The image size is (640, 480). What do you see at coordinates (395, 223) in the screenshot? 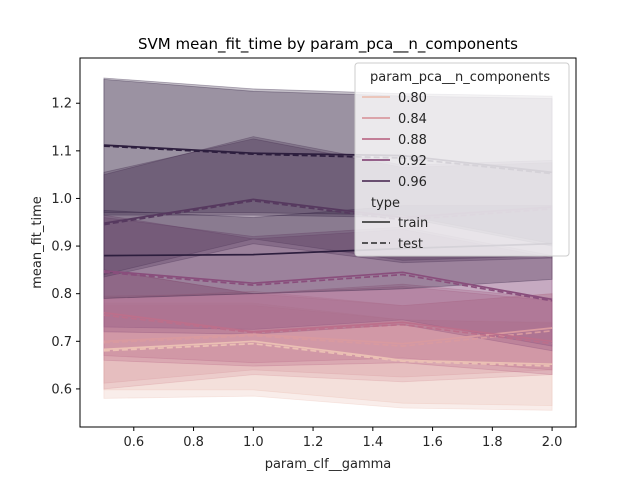
I see `legend-entry-train: train` at bounding box center [395, 223].